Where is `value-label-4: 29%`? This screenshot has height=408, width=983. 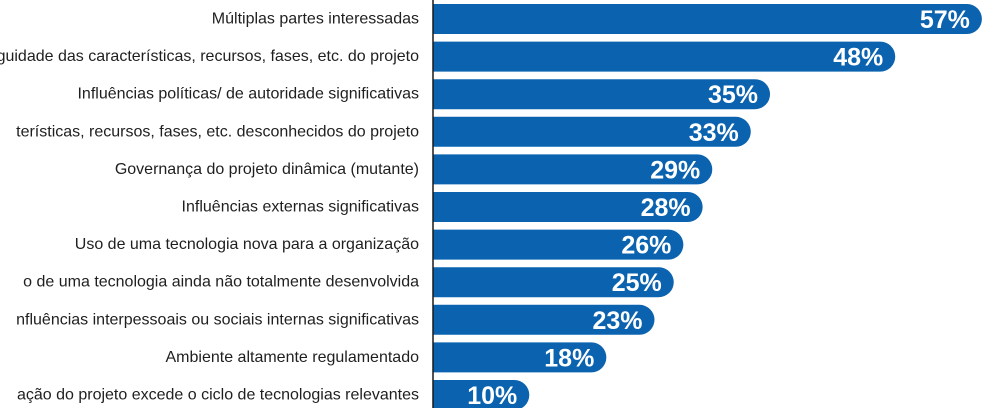
value-label-4: 29% is located at coordinates (675, 170).